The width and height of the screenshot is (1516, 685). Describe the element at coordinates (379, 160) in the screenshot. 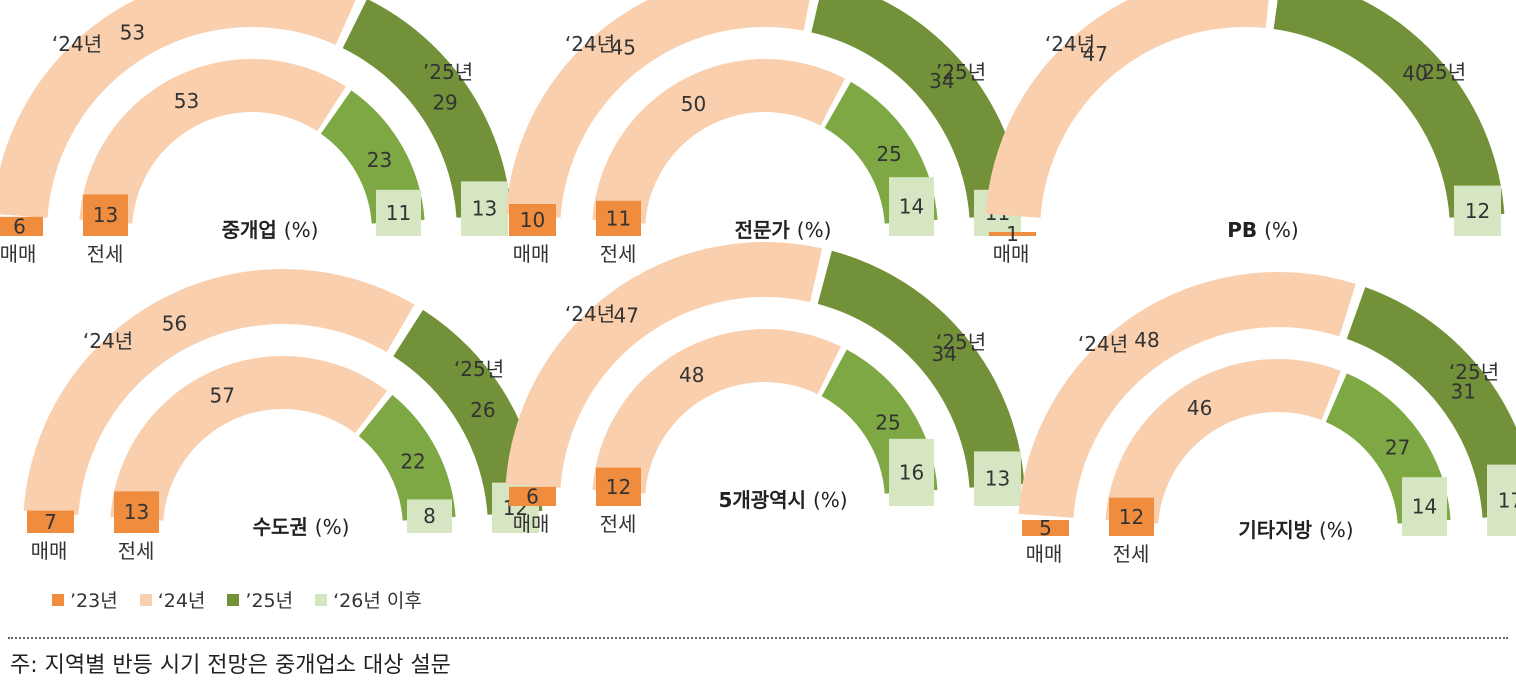

I see `data-label-y25-jeonse: 23` at that location.